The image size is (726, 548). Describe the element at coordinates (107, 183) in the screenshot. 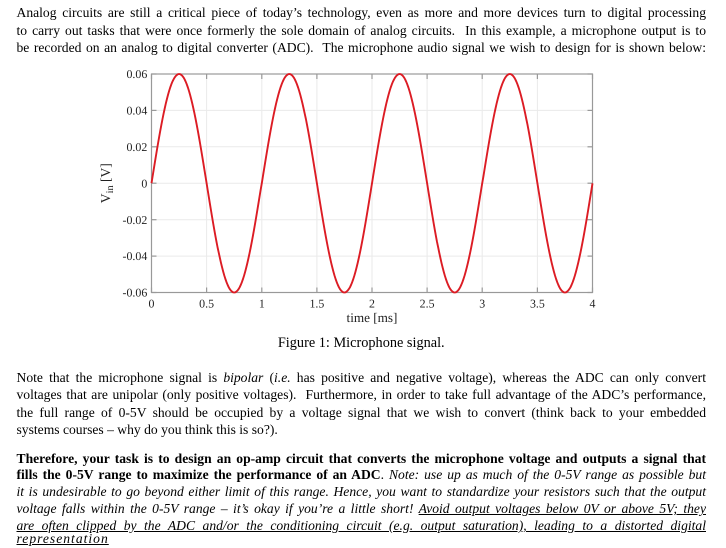

I see `svg-text: Vin [V]` at that location.